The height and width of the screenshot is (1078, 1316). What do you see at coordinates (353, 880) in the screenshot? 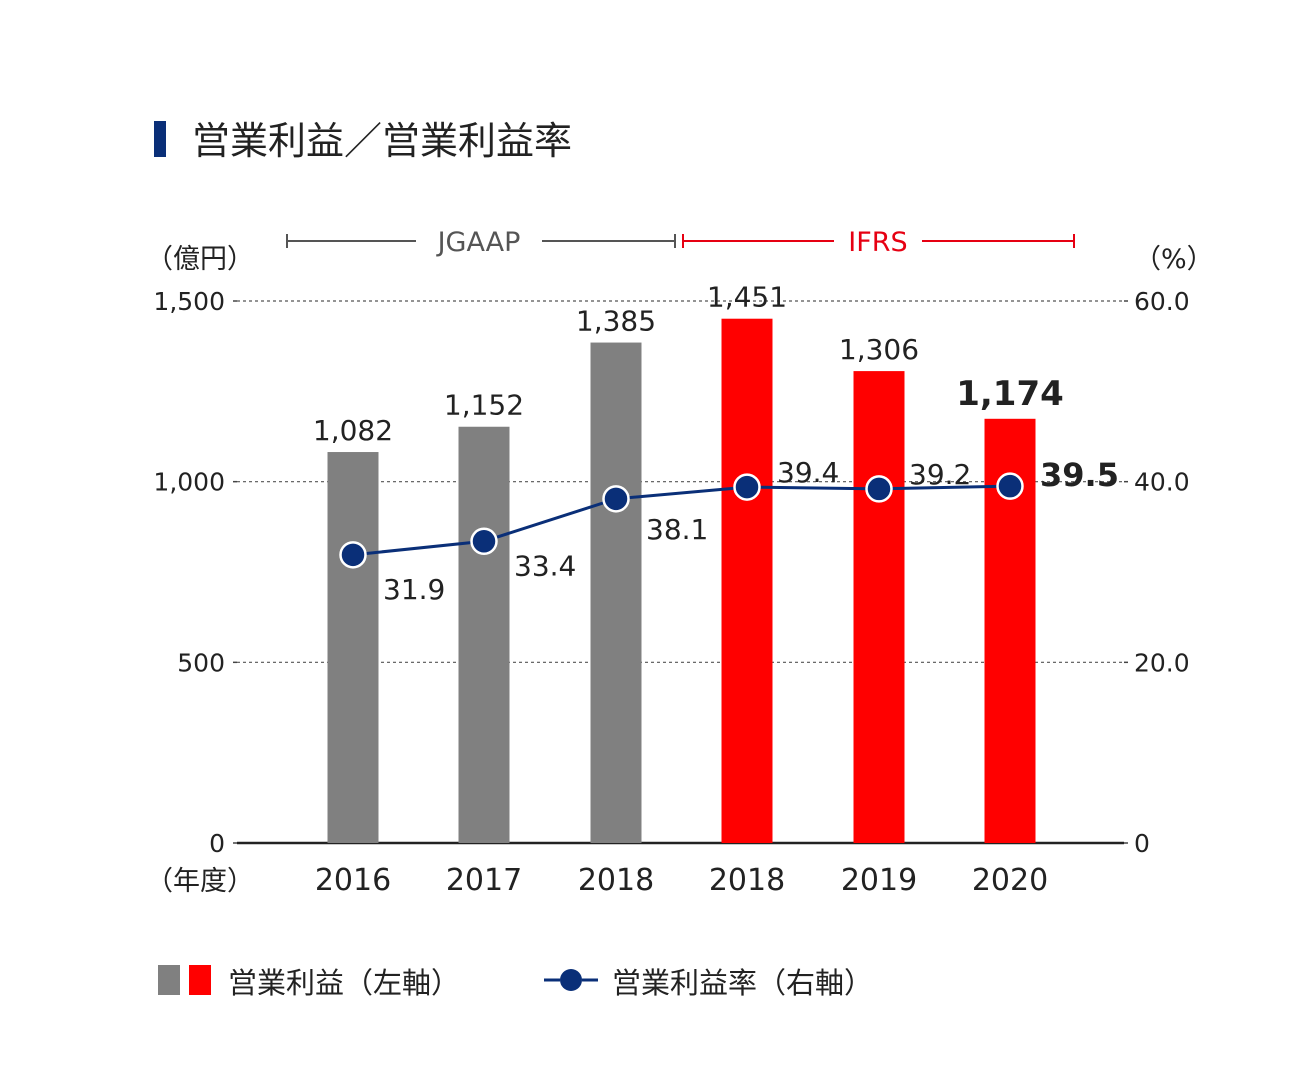
I see `x-tick-label: 2016` at bounding box center [353, 880].